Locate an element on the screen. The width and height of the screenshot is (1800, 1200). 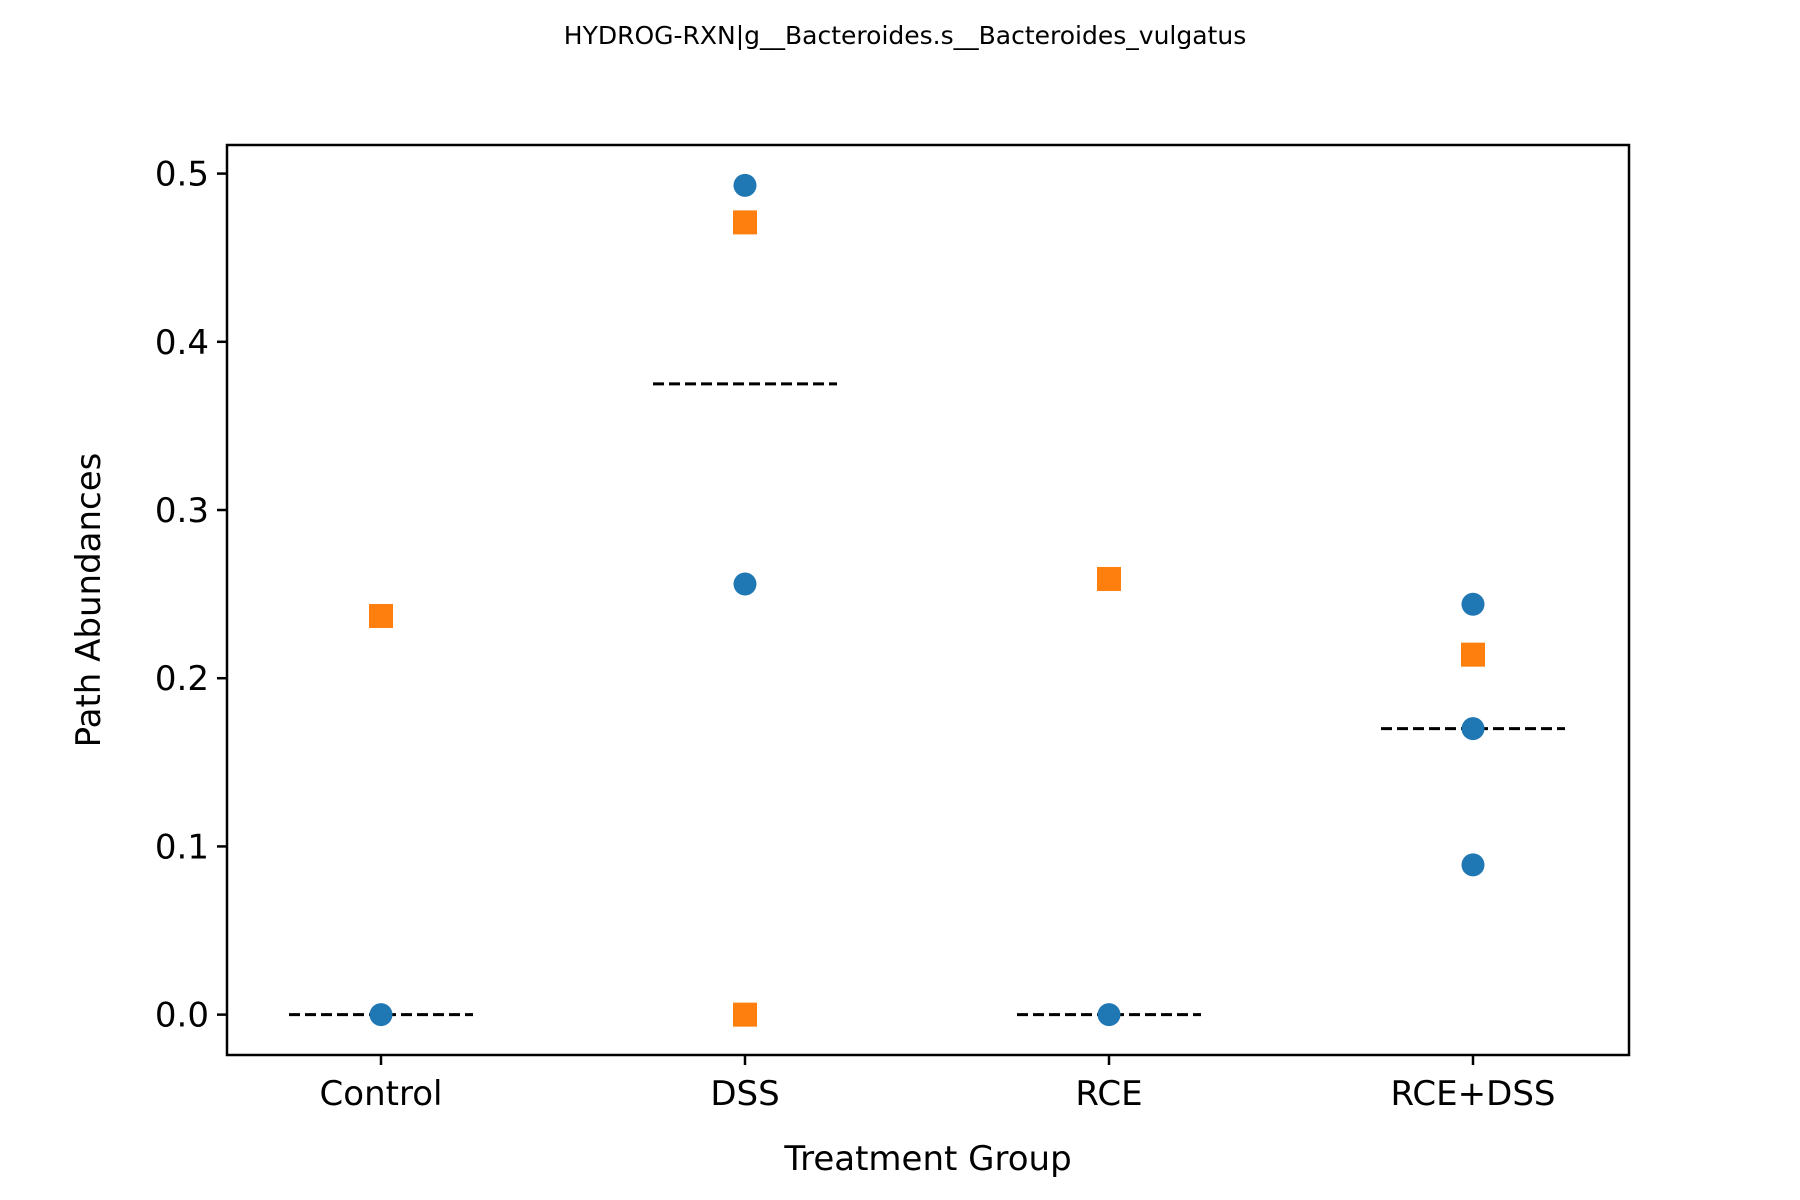
x-axis-ticks: Control DSS RCE RCE+DSS is located at coordinates (938, 1084).